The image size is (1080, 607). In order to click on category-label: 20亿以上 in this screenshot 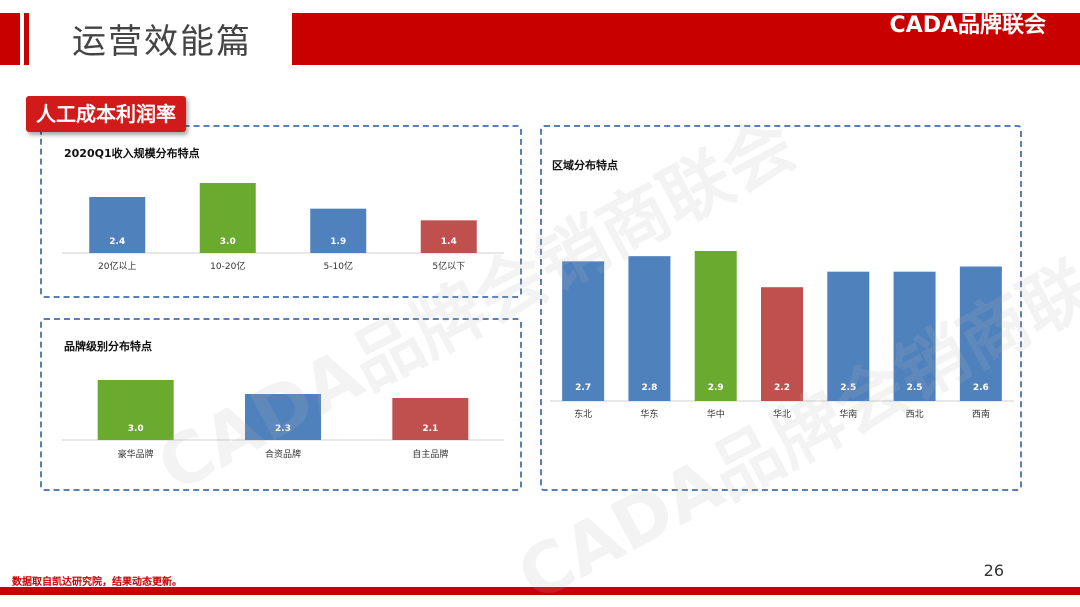, I will do `click(117, 266)`.